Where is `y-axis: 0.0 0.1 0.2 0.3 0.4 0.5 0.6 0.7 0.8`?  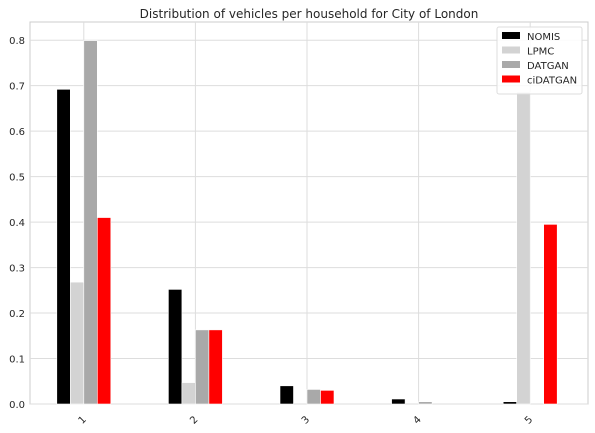
y-axis: 0.0 0.1 0.2 0.3 0.4 0.5 0.6 0.7 0.8 is located at coordinates (17, 223).